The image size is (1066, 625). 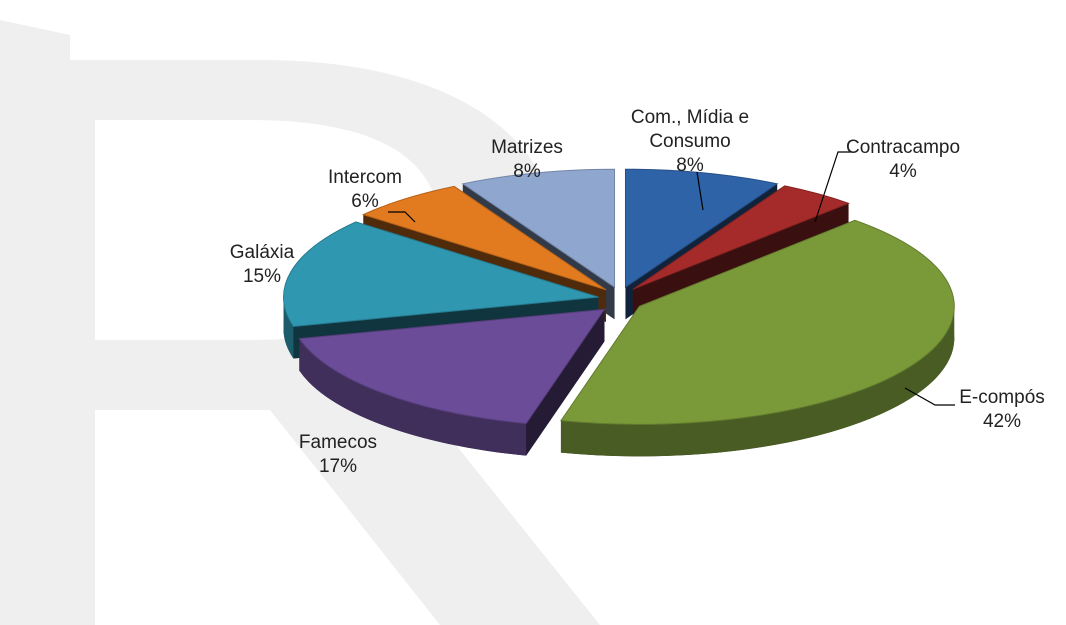 I want to click on slice-value: 6%, so click(x=365, y=201).